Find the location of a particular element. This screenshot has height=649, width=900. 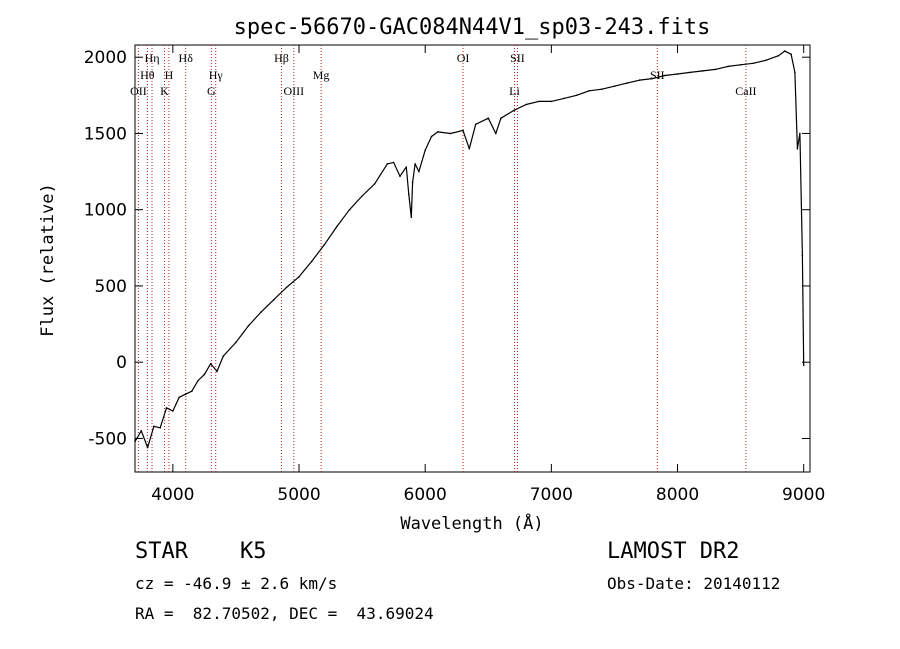

marker-label-11: OI is located at coordinates (463, 58).